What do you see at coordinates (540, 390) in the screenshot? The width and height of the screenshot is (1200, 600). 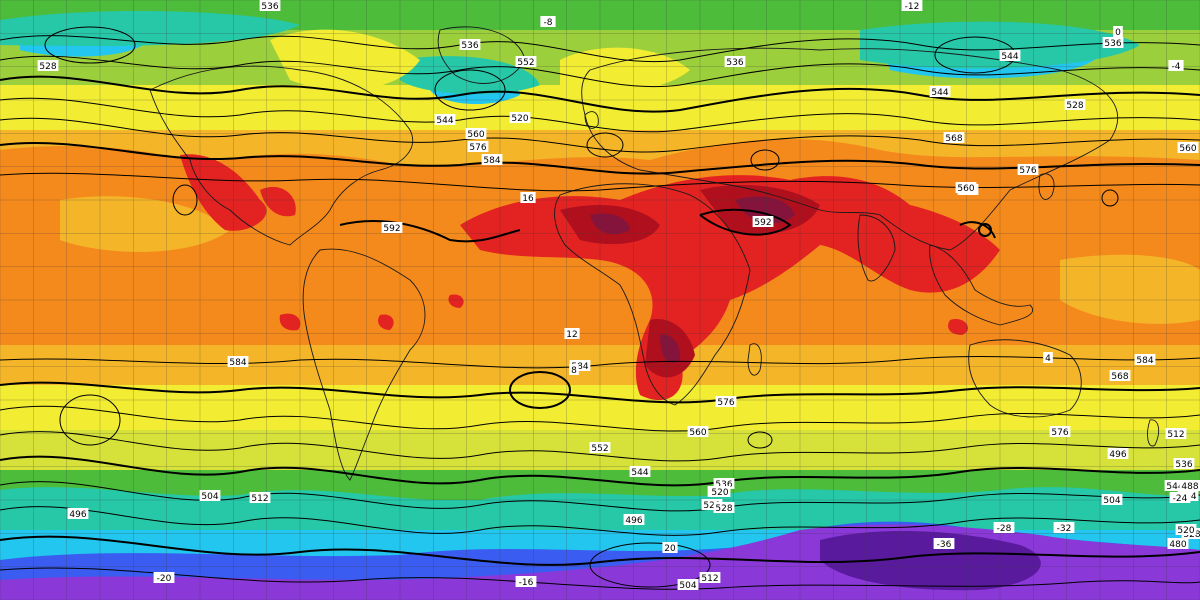 I see `cell-satl-high` at bounding box center [540, 390].